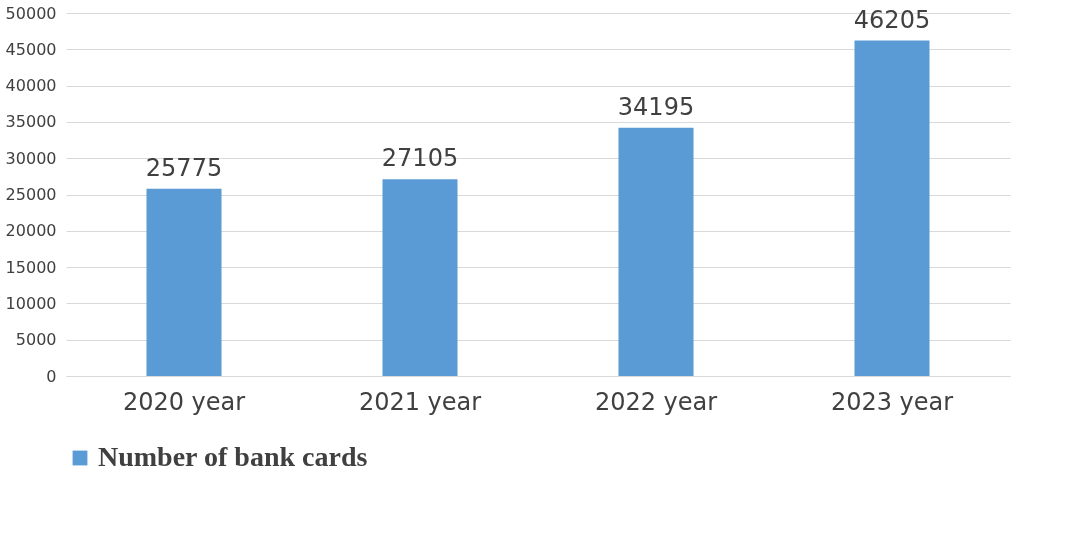  I want to click on x-tick-label: 2022 year, so click(656, 401).